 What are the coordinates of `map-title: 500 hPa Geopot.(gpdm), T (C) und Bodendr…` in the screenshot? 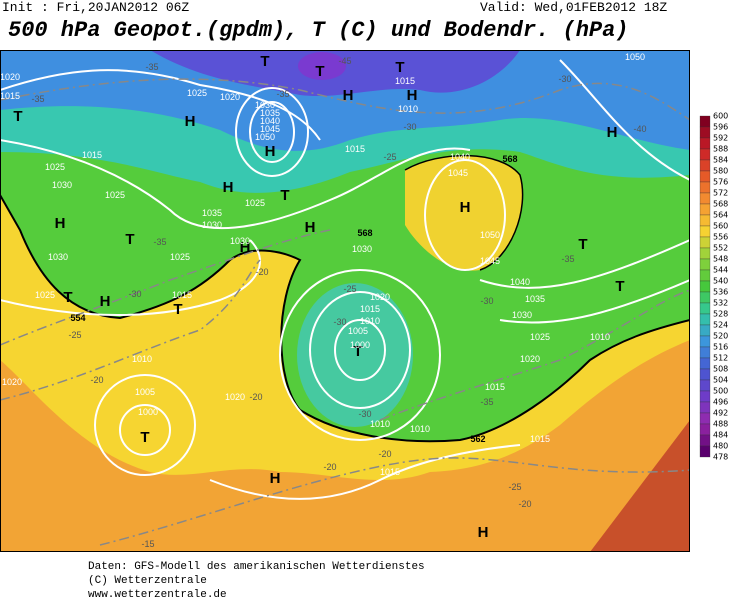 It's located at (318, 30).